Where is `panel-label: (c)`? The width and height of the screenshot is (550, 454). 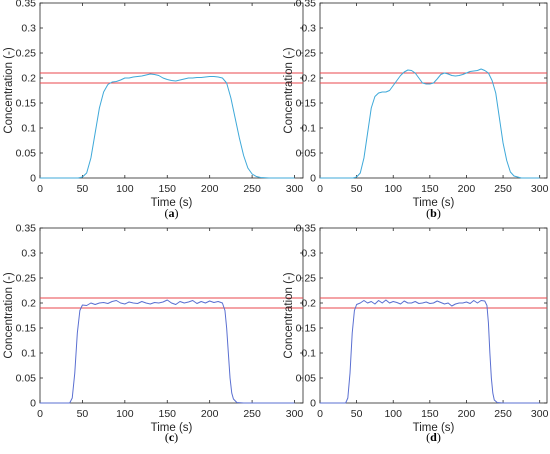
panel-label: (c) is located at coordinates (171, 437).